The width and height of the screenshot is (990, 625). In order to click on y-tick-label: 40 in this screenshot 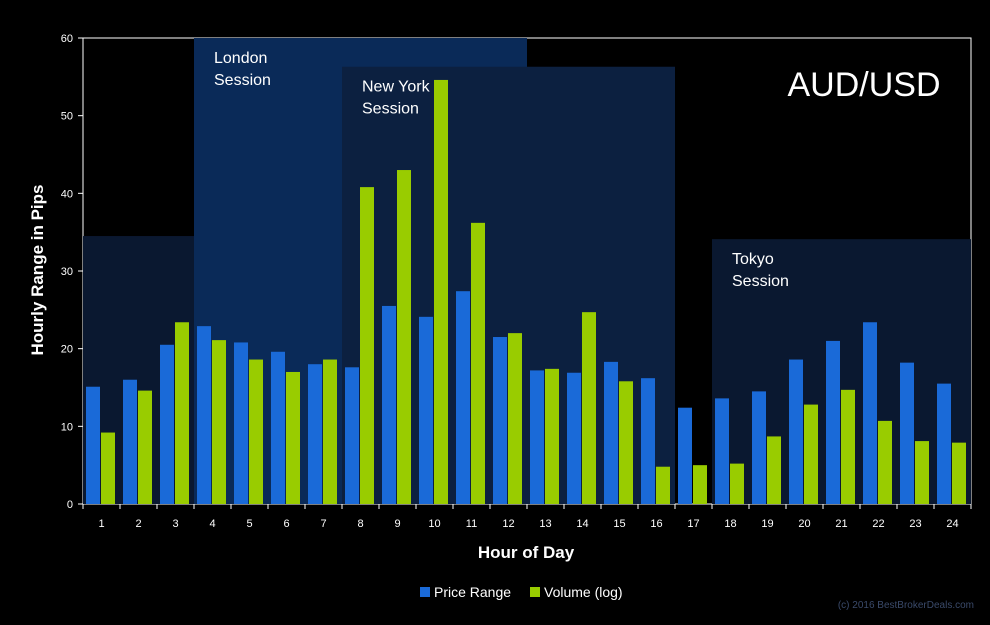, I will do `click(67, 194)`.